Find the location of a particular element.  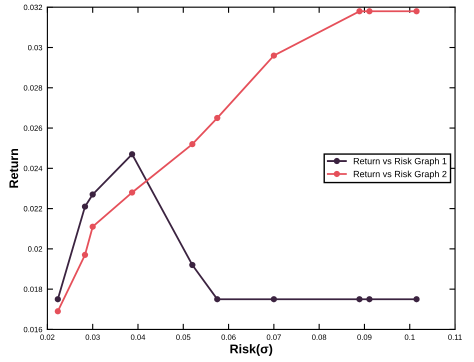

legend-label: Return vs Risk Graph 2 is located at coordinates (400, 175).